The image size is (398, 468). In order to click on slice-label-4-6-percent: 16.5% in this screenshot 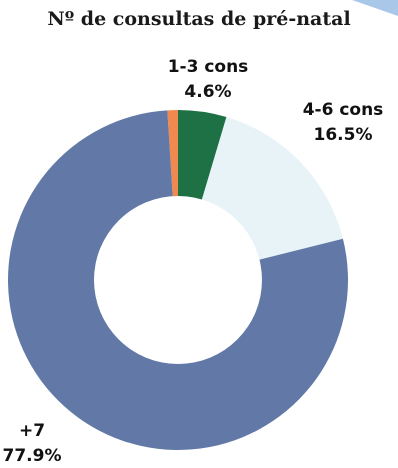, I will do `click(343, 135)`.